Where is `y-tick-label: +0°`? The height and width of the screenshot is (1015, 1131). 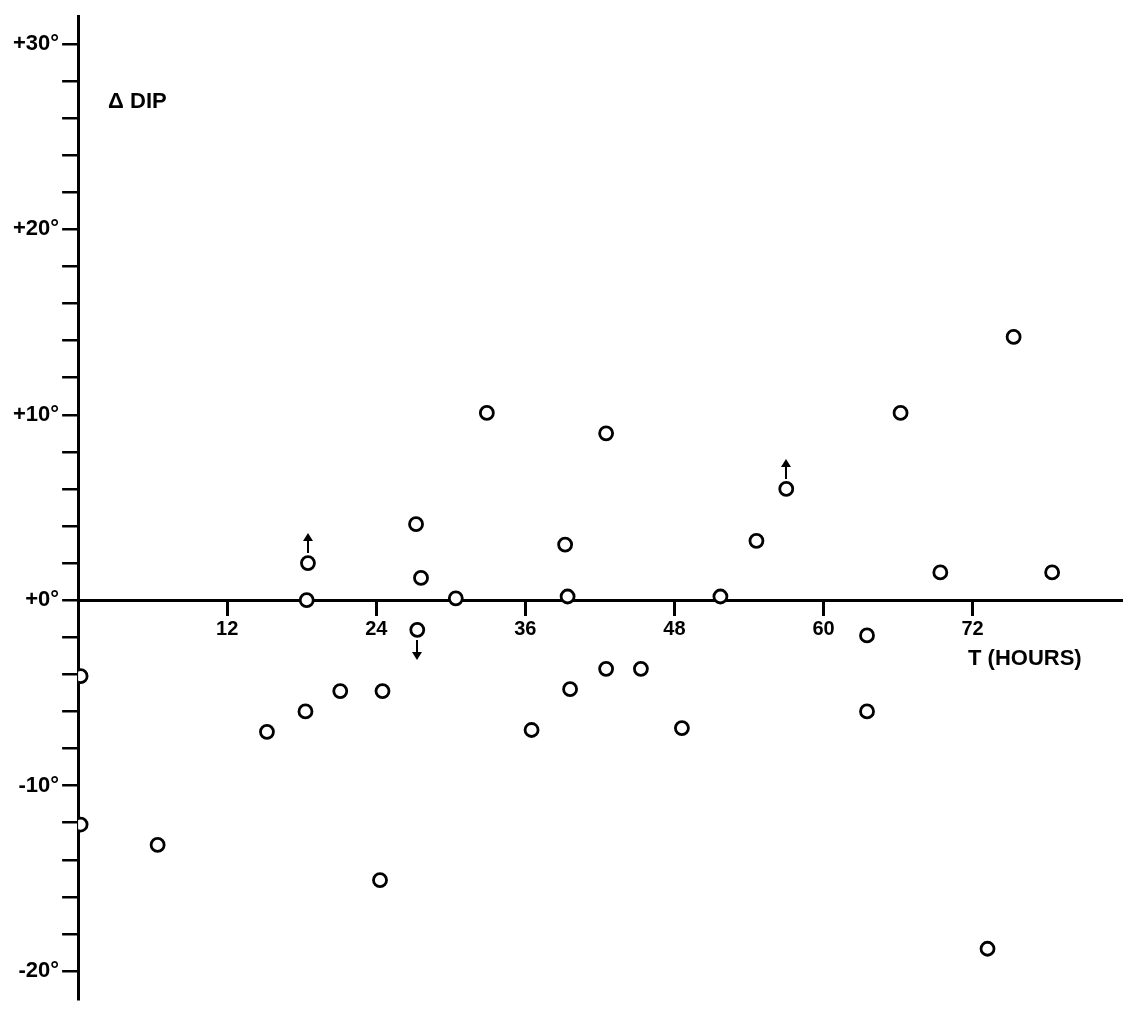 y-tick-label: +0° is located at coordinates (42, 599).